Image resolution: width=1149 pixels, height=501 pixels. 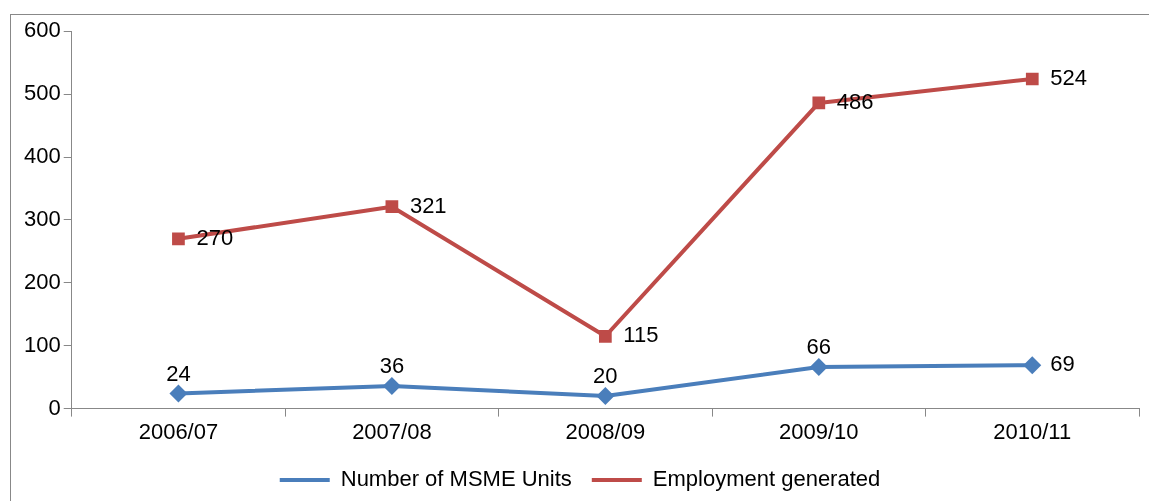 What do you see at coordinates (456, 479) in the screenshot?
I see `legend-label: Number of MSME Units` at bounding box center [456, 479].